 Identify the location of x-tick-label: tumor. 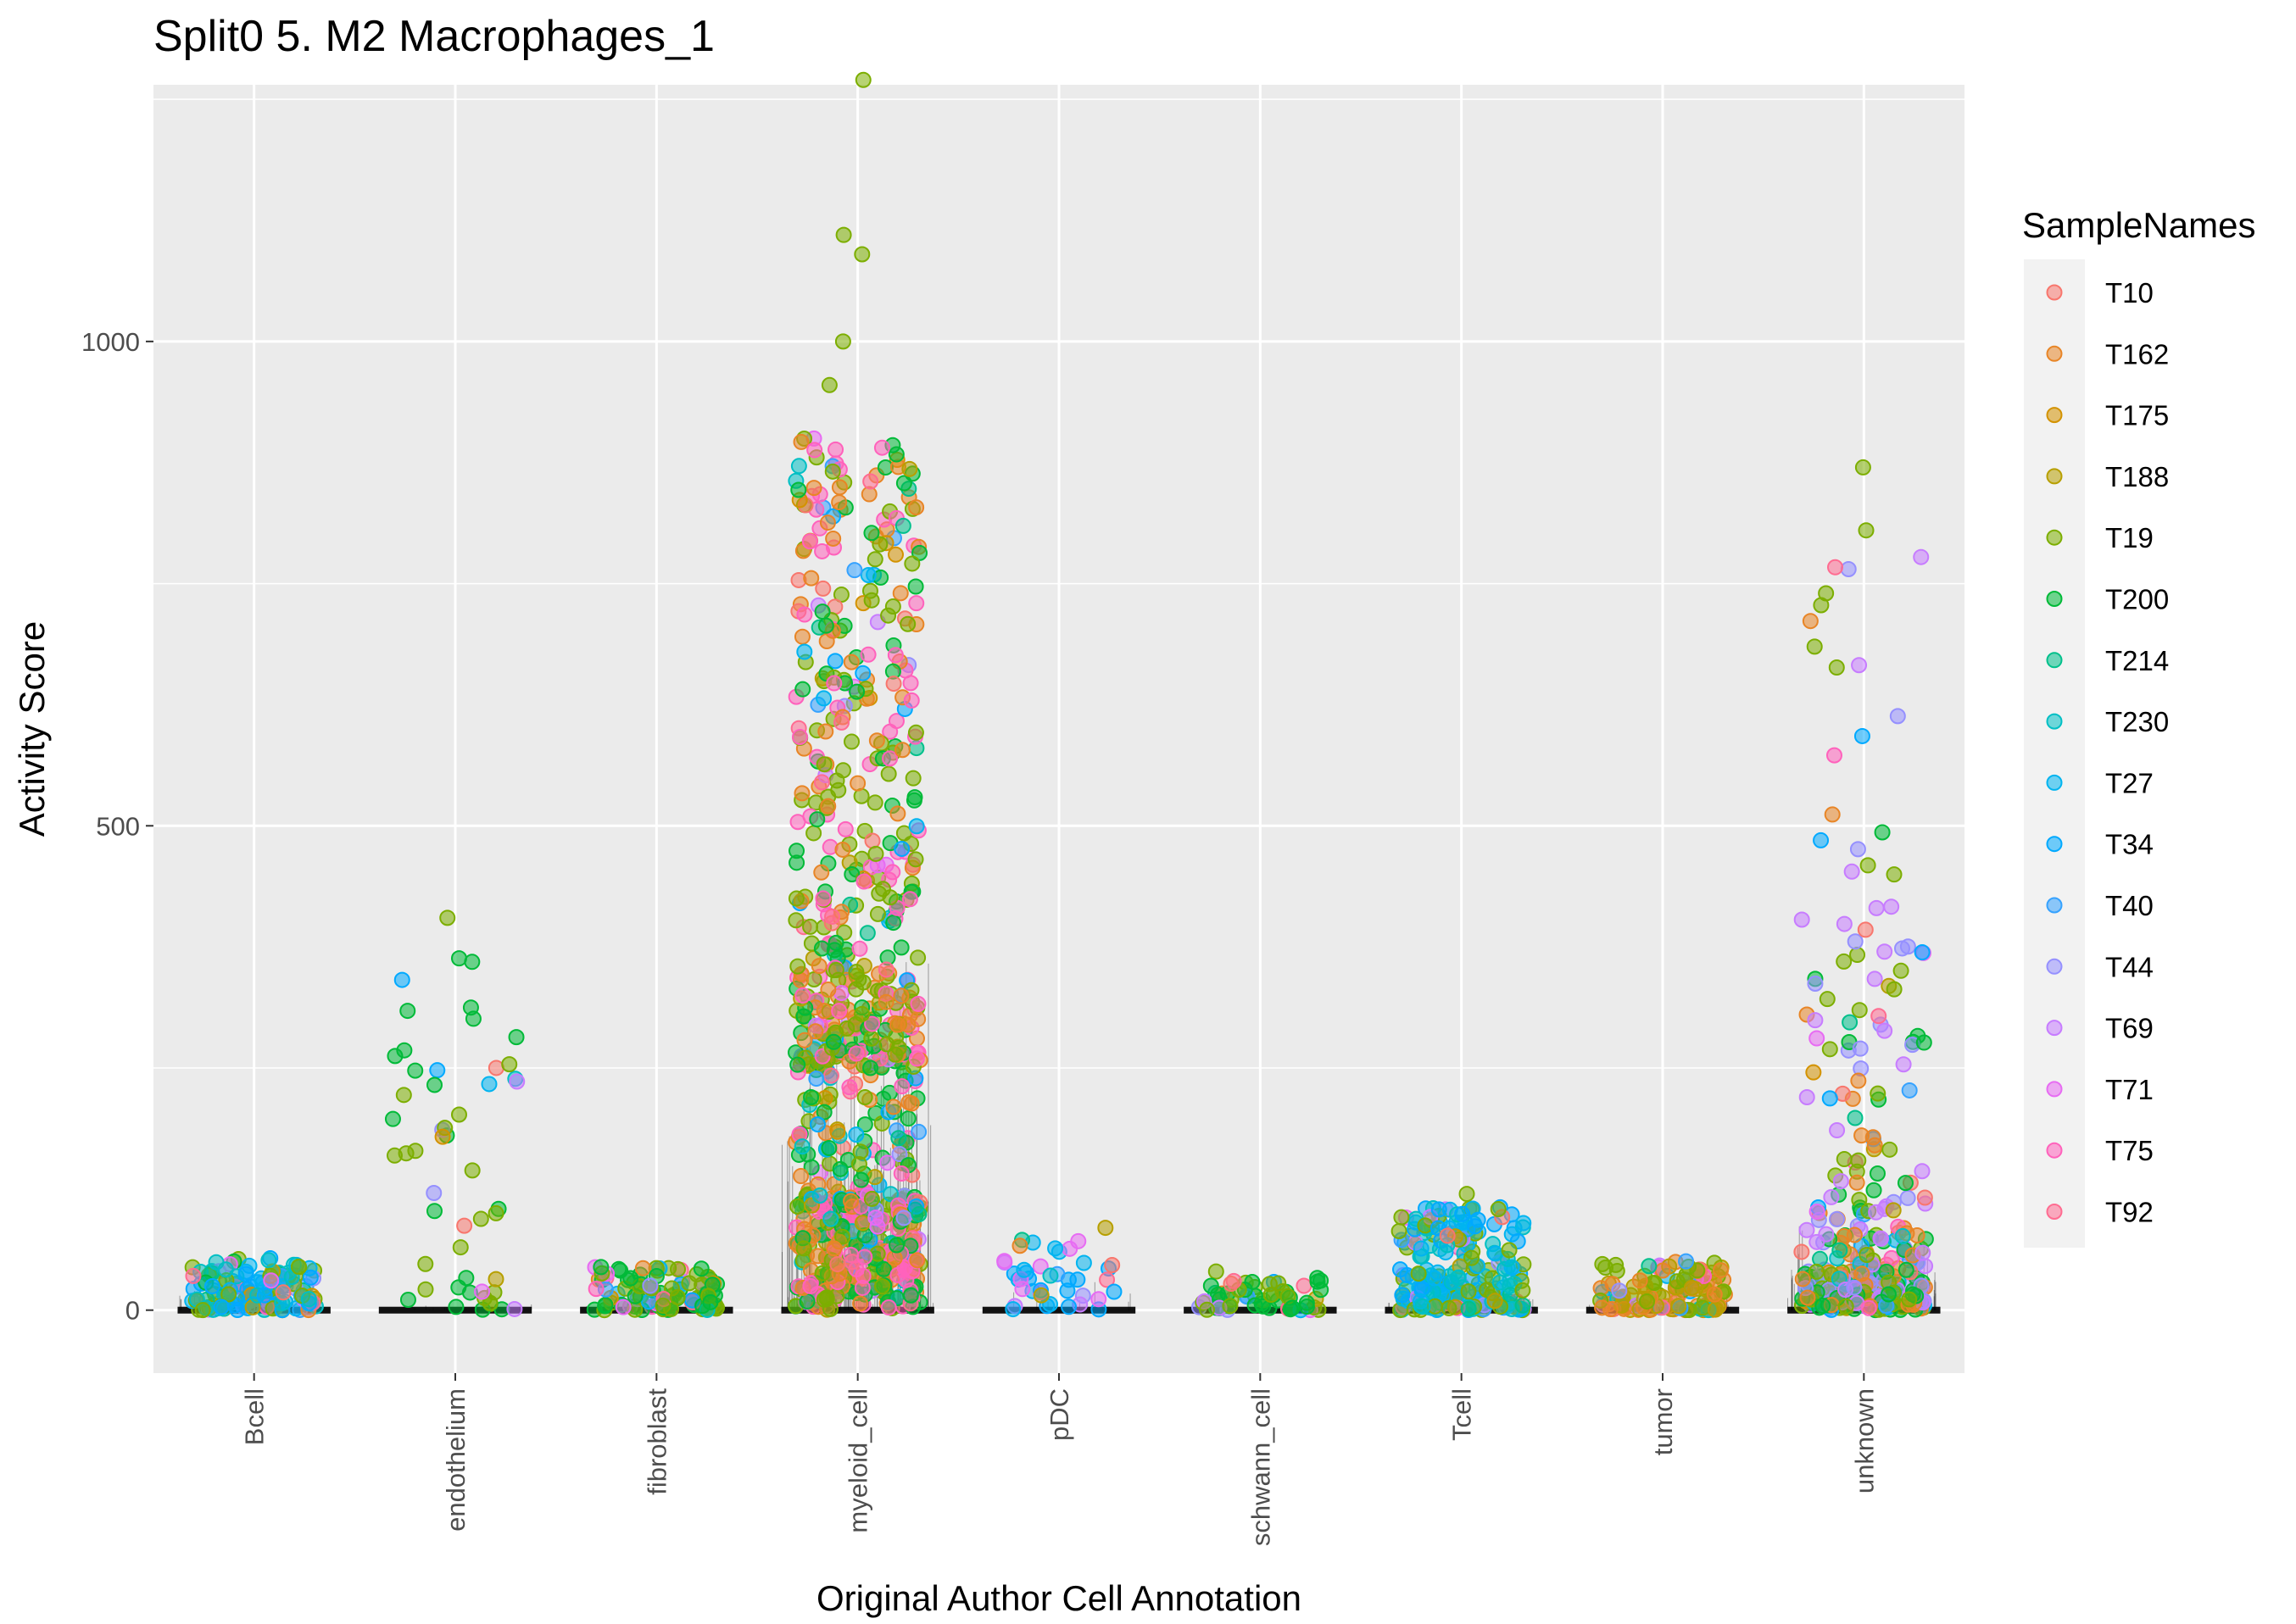
(1663, 1422).